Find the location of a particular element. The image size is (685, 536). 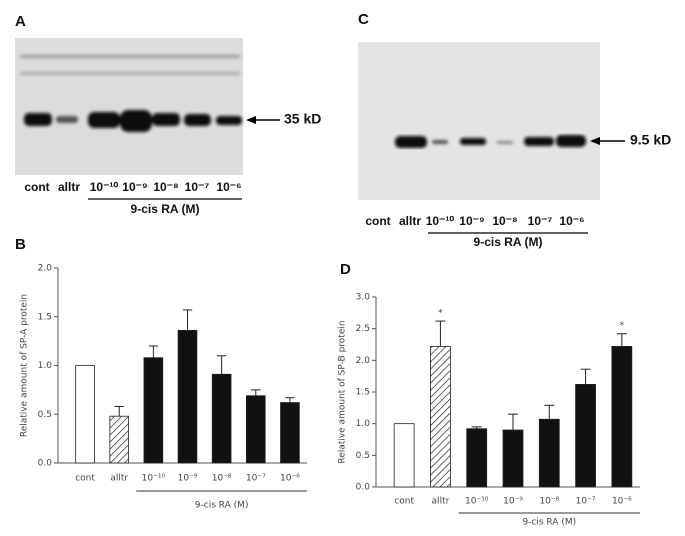

y-axis-label: Relative amount of SP-A protein is located at coordinates (25, 365).